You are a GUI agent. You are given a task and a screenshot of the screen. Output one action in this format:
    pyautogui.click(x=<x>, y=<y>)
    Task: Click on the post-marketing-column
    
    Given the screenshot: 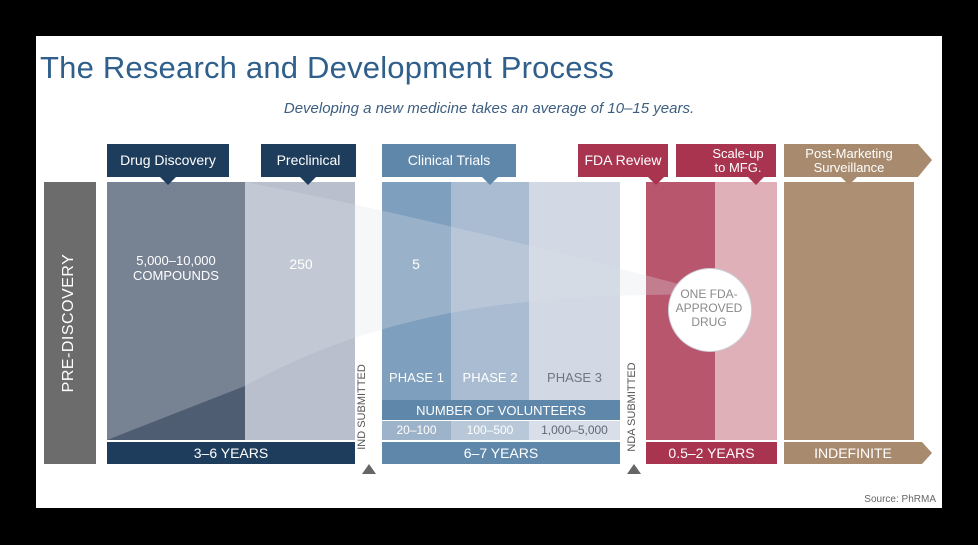 What is the action you would take?
    pyautogui.click(x=849, y=311)
    